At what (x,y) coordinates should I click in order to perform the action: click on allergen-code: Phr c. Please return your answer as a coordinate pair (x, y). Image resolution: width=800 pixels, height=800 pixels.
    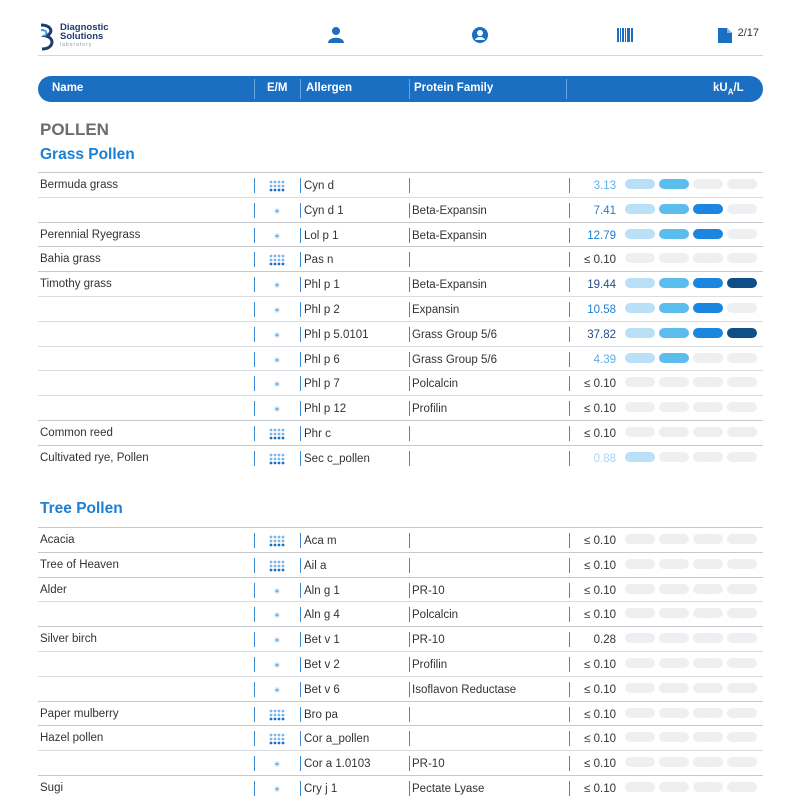
    Looking at the image, I should click on (317, 434).